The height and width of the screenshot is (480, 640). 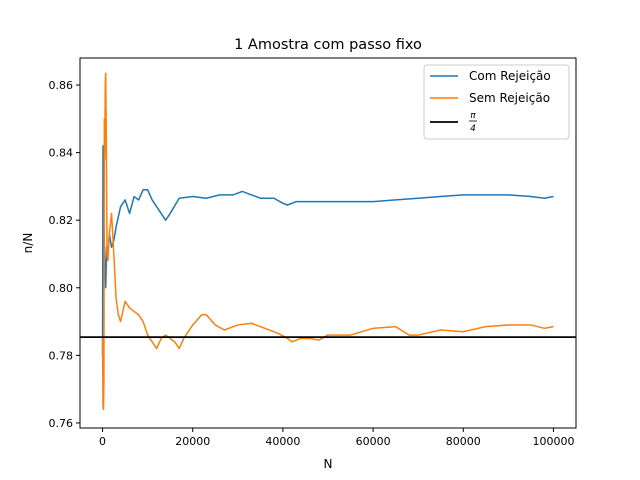 I want to click on y-tick-label: 0.80, so click(x=61, y=288).